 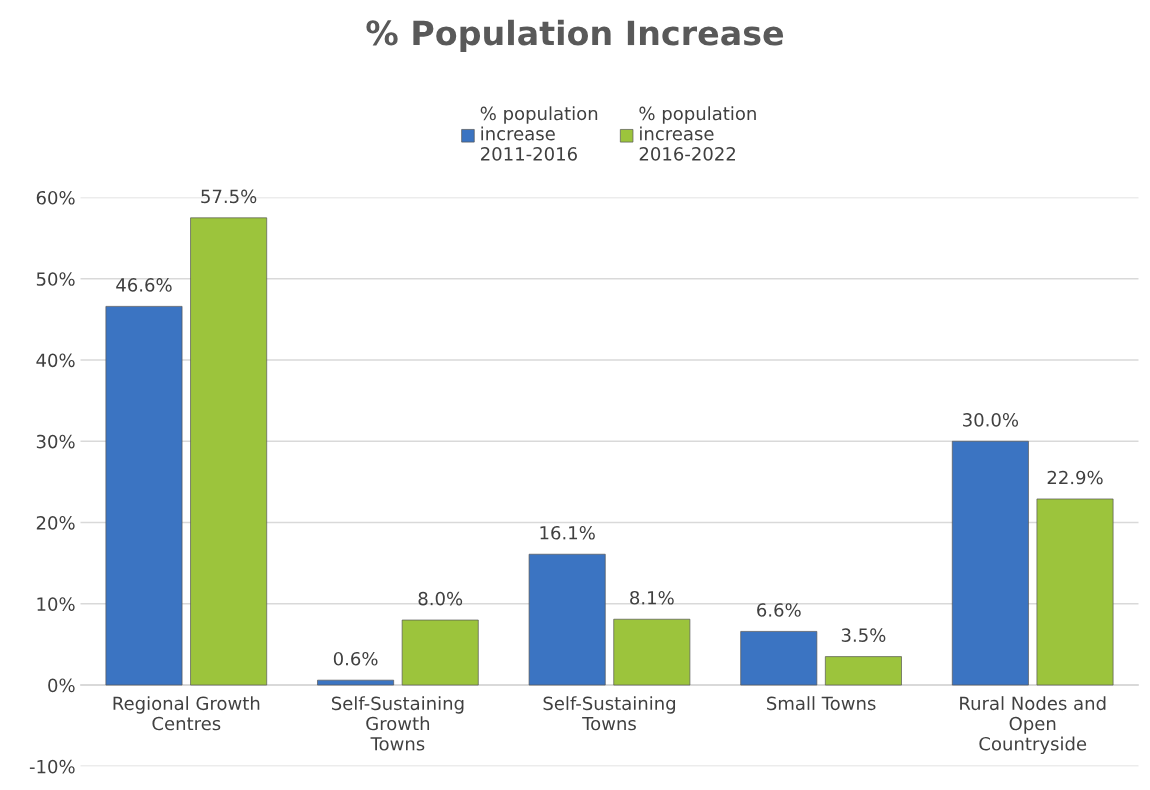 What do you see at coordinates (440, 598) in the screenshot?
I see `data-label: 8.0%` at bounding box center [440, 598].